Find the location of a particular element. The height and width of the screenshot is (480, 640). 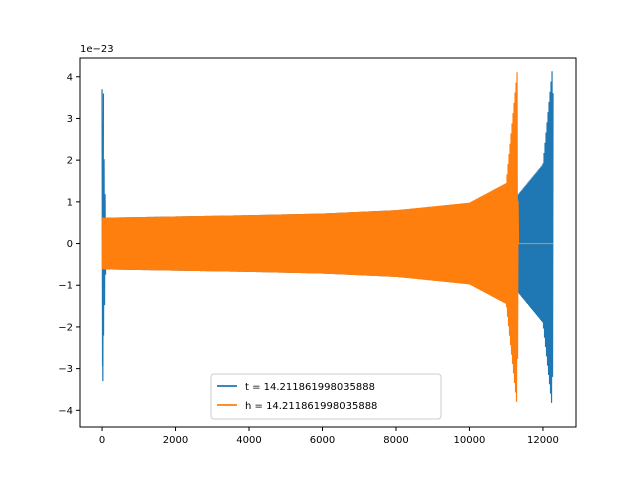

x-tick-label: 10000 is located at coordinates (470, 440).